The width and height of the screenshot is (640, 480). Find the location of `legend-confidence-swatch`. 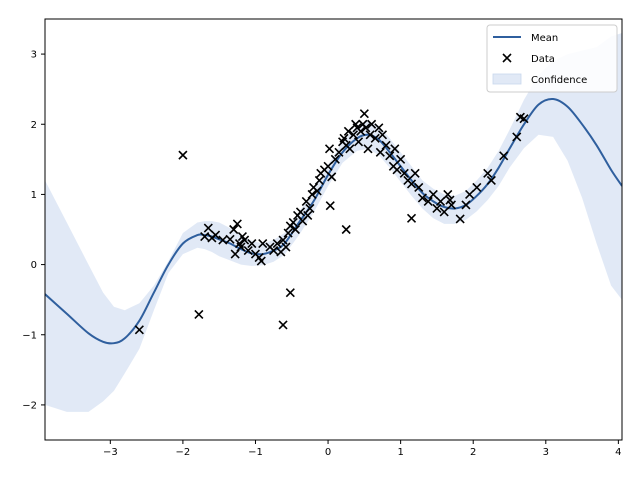

legend-confidence-swatch is located at coordinates (507, 79).